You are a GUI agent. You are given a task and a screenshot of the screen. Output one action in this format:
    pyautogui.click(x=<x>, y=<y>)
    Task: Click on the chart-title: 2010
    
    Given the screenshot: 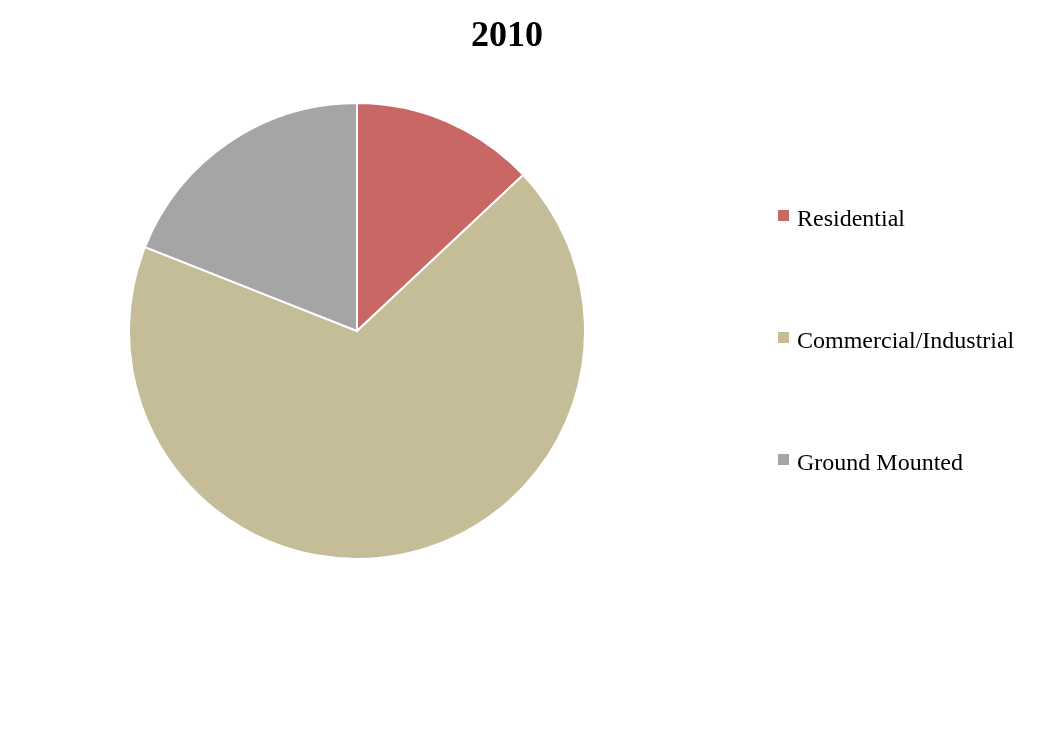 What is the action you would take?
    pyautogui.click(x=507, y=34)
    